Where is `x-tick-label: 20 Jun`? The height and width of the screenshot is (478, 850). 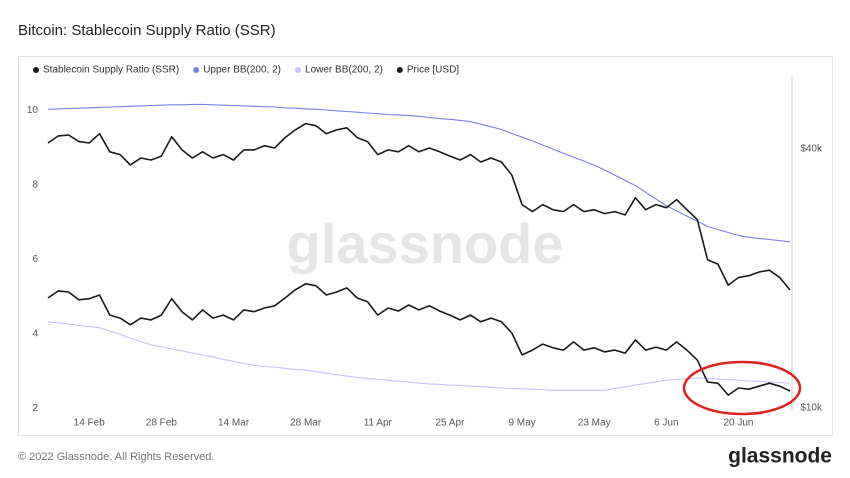
x-tick-label: 20 Jun is located at coordinates (738, 423).